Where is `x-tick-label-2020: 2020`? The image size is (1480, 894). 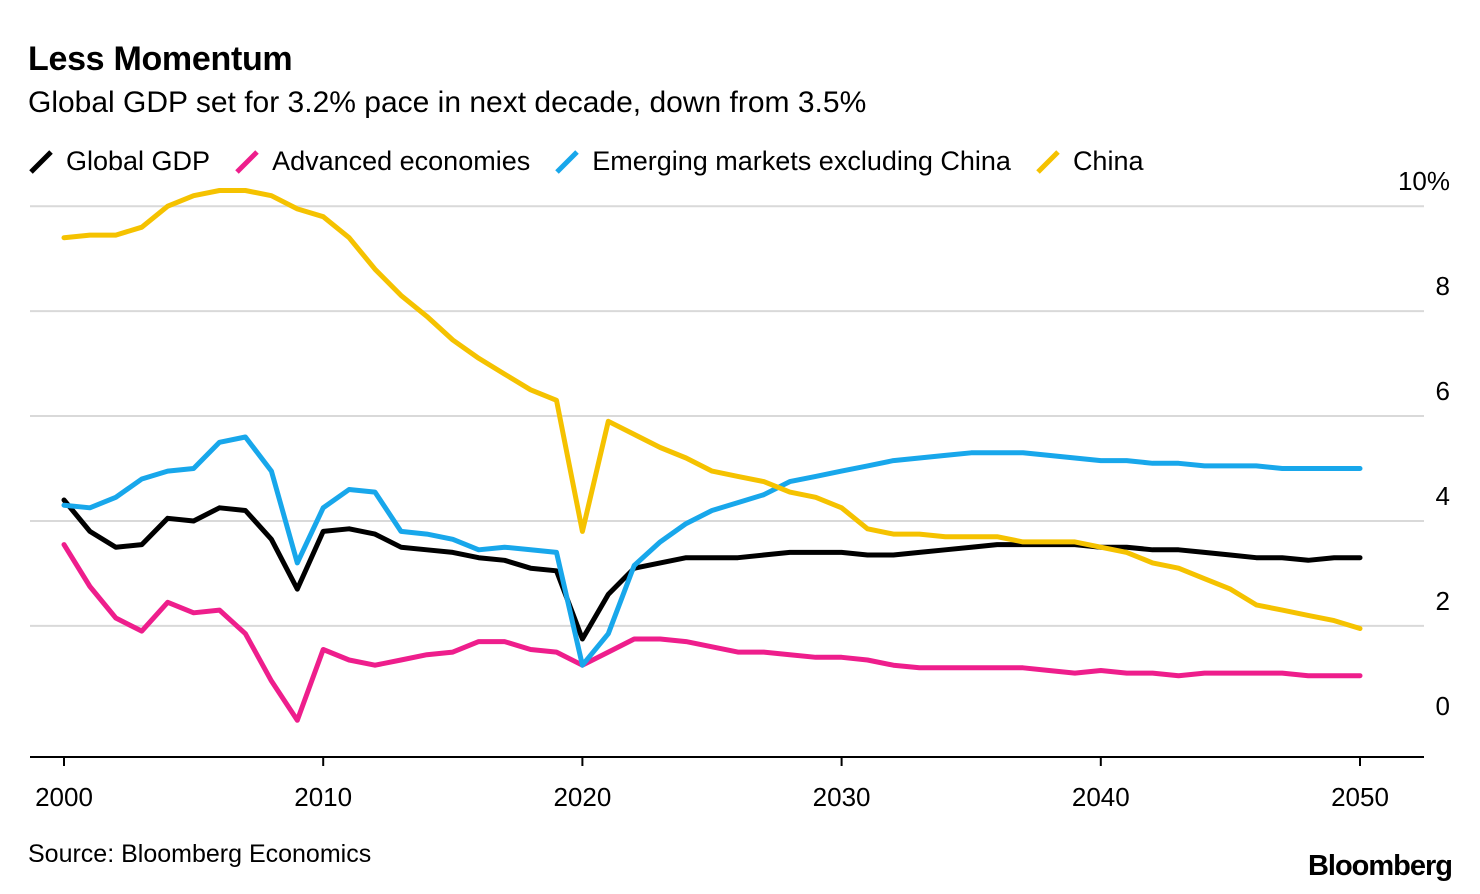
x-tick-label-2020: 2020 is located at coordinates (582, 797).